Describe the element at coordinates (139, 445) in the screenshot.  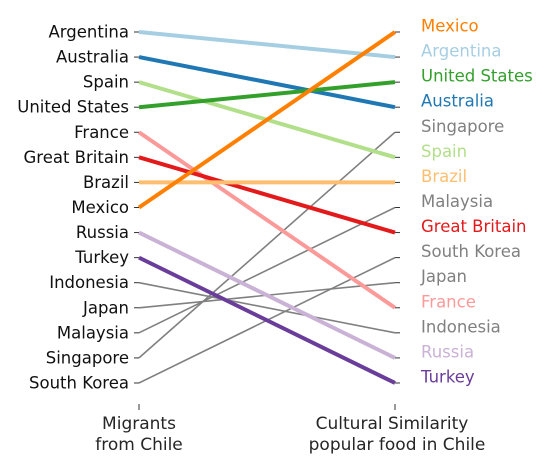
I see `left-axis-label-line2: from Chile` at that location.